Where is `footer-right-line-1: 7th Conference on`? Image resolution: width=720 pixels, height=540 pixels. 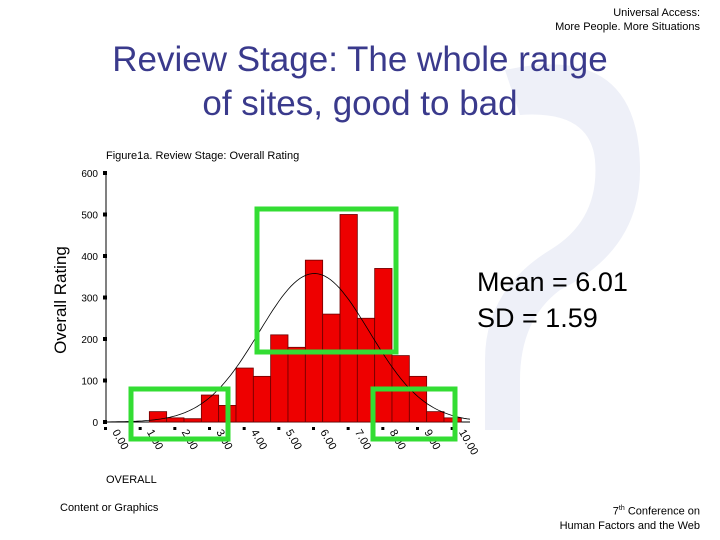
footer-right-line-1: 7th Conference on is located at coordinates (630, 510).